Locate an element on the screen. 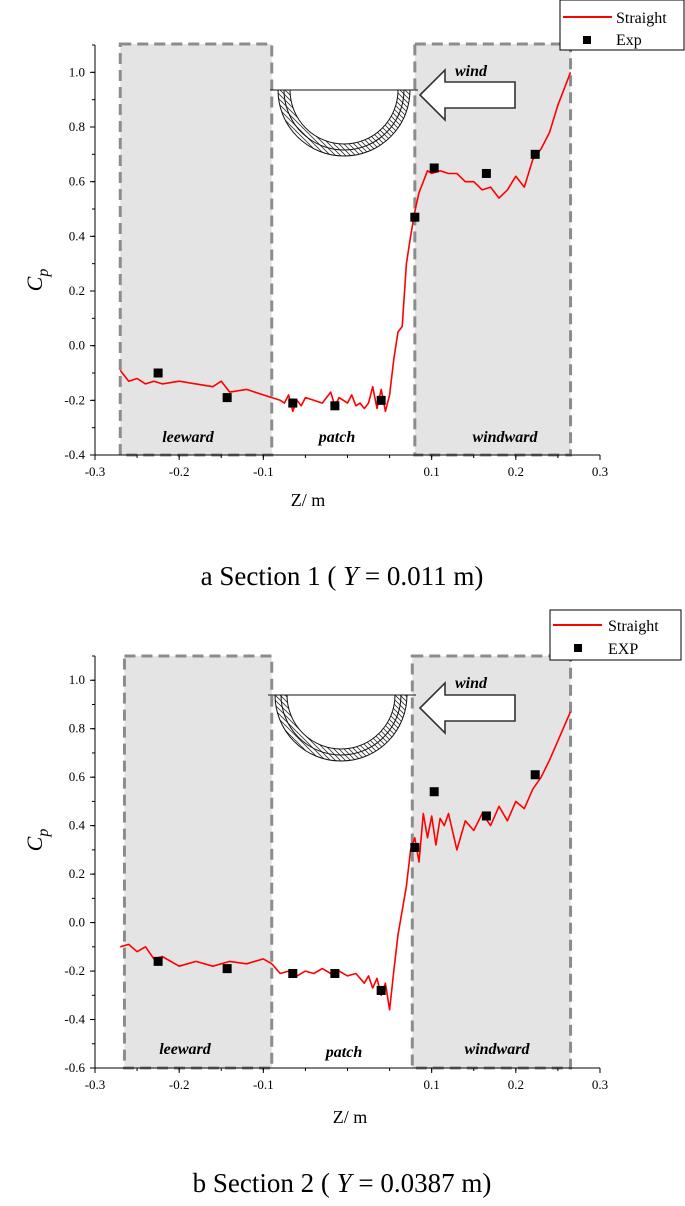 This screenshot has height=1206, width=685. legend-marker-label: EXP is located at coordinates (623, 649).